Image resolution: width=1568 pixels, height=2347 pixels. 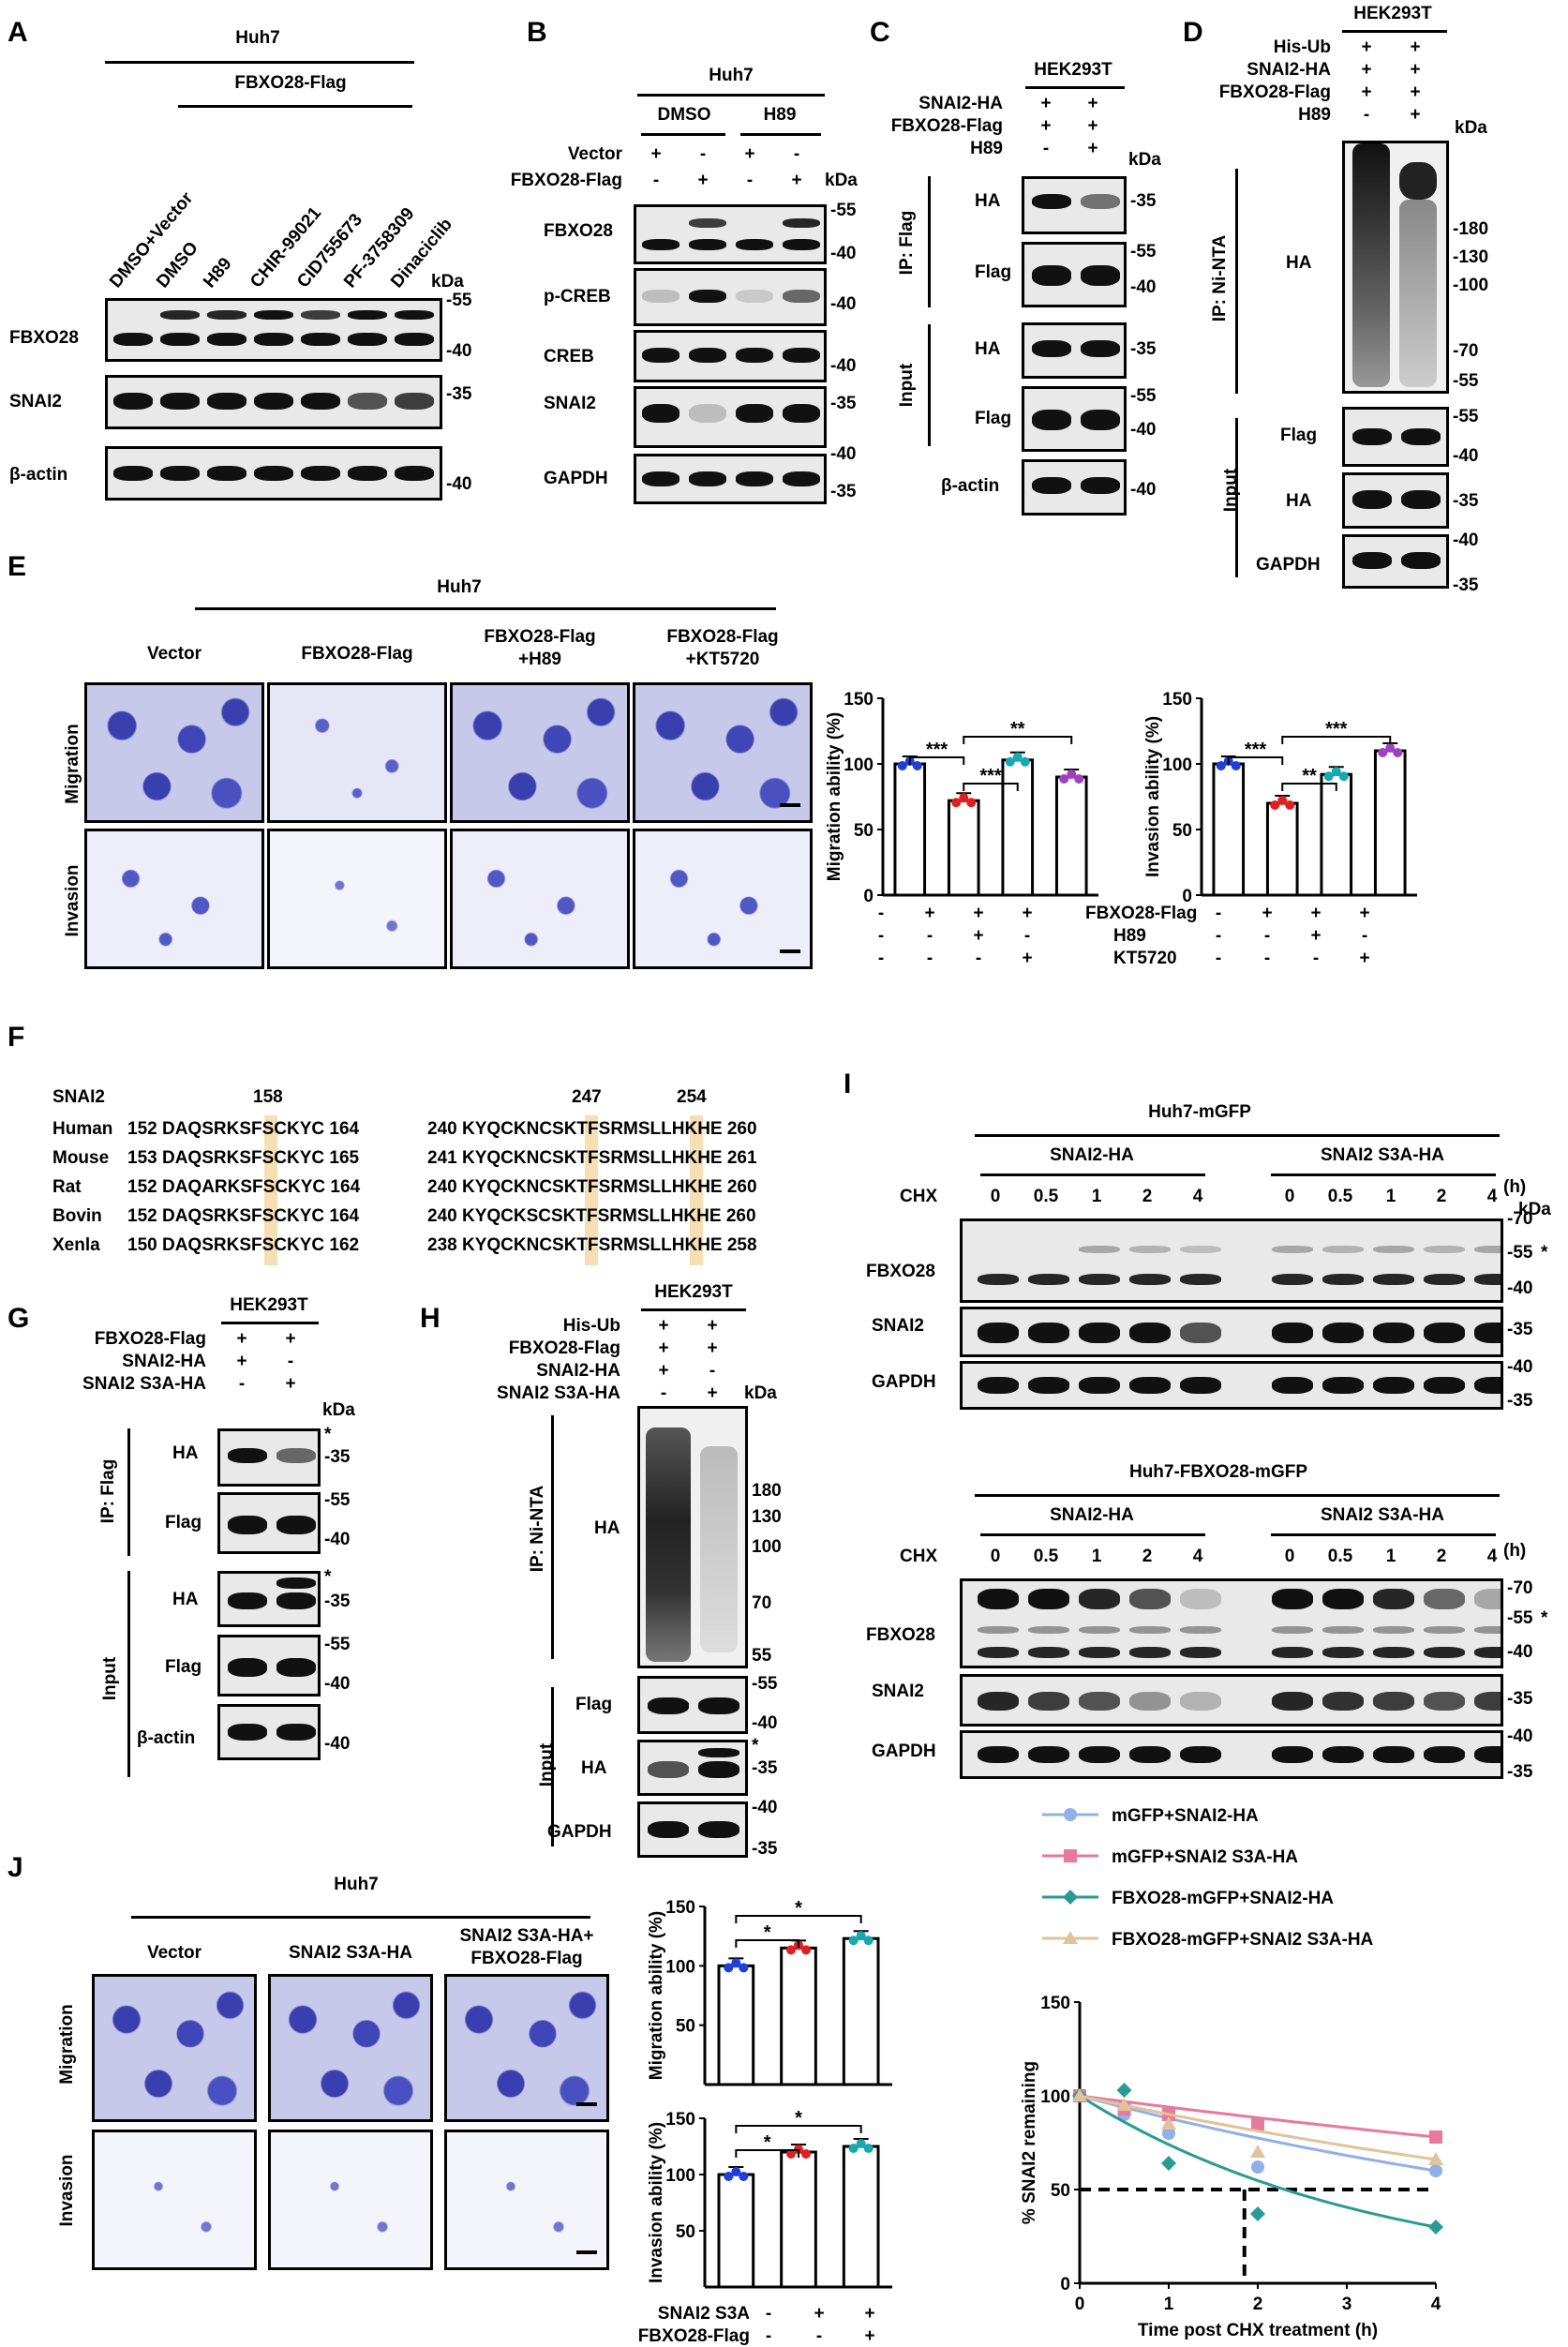 I want to click on sequence-2: 240 KYQCKNCSKTFSRMSLLHKHE 260, so click(x=592, y=1129).